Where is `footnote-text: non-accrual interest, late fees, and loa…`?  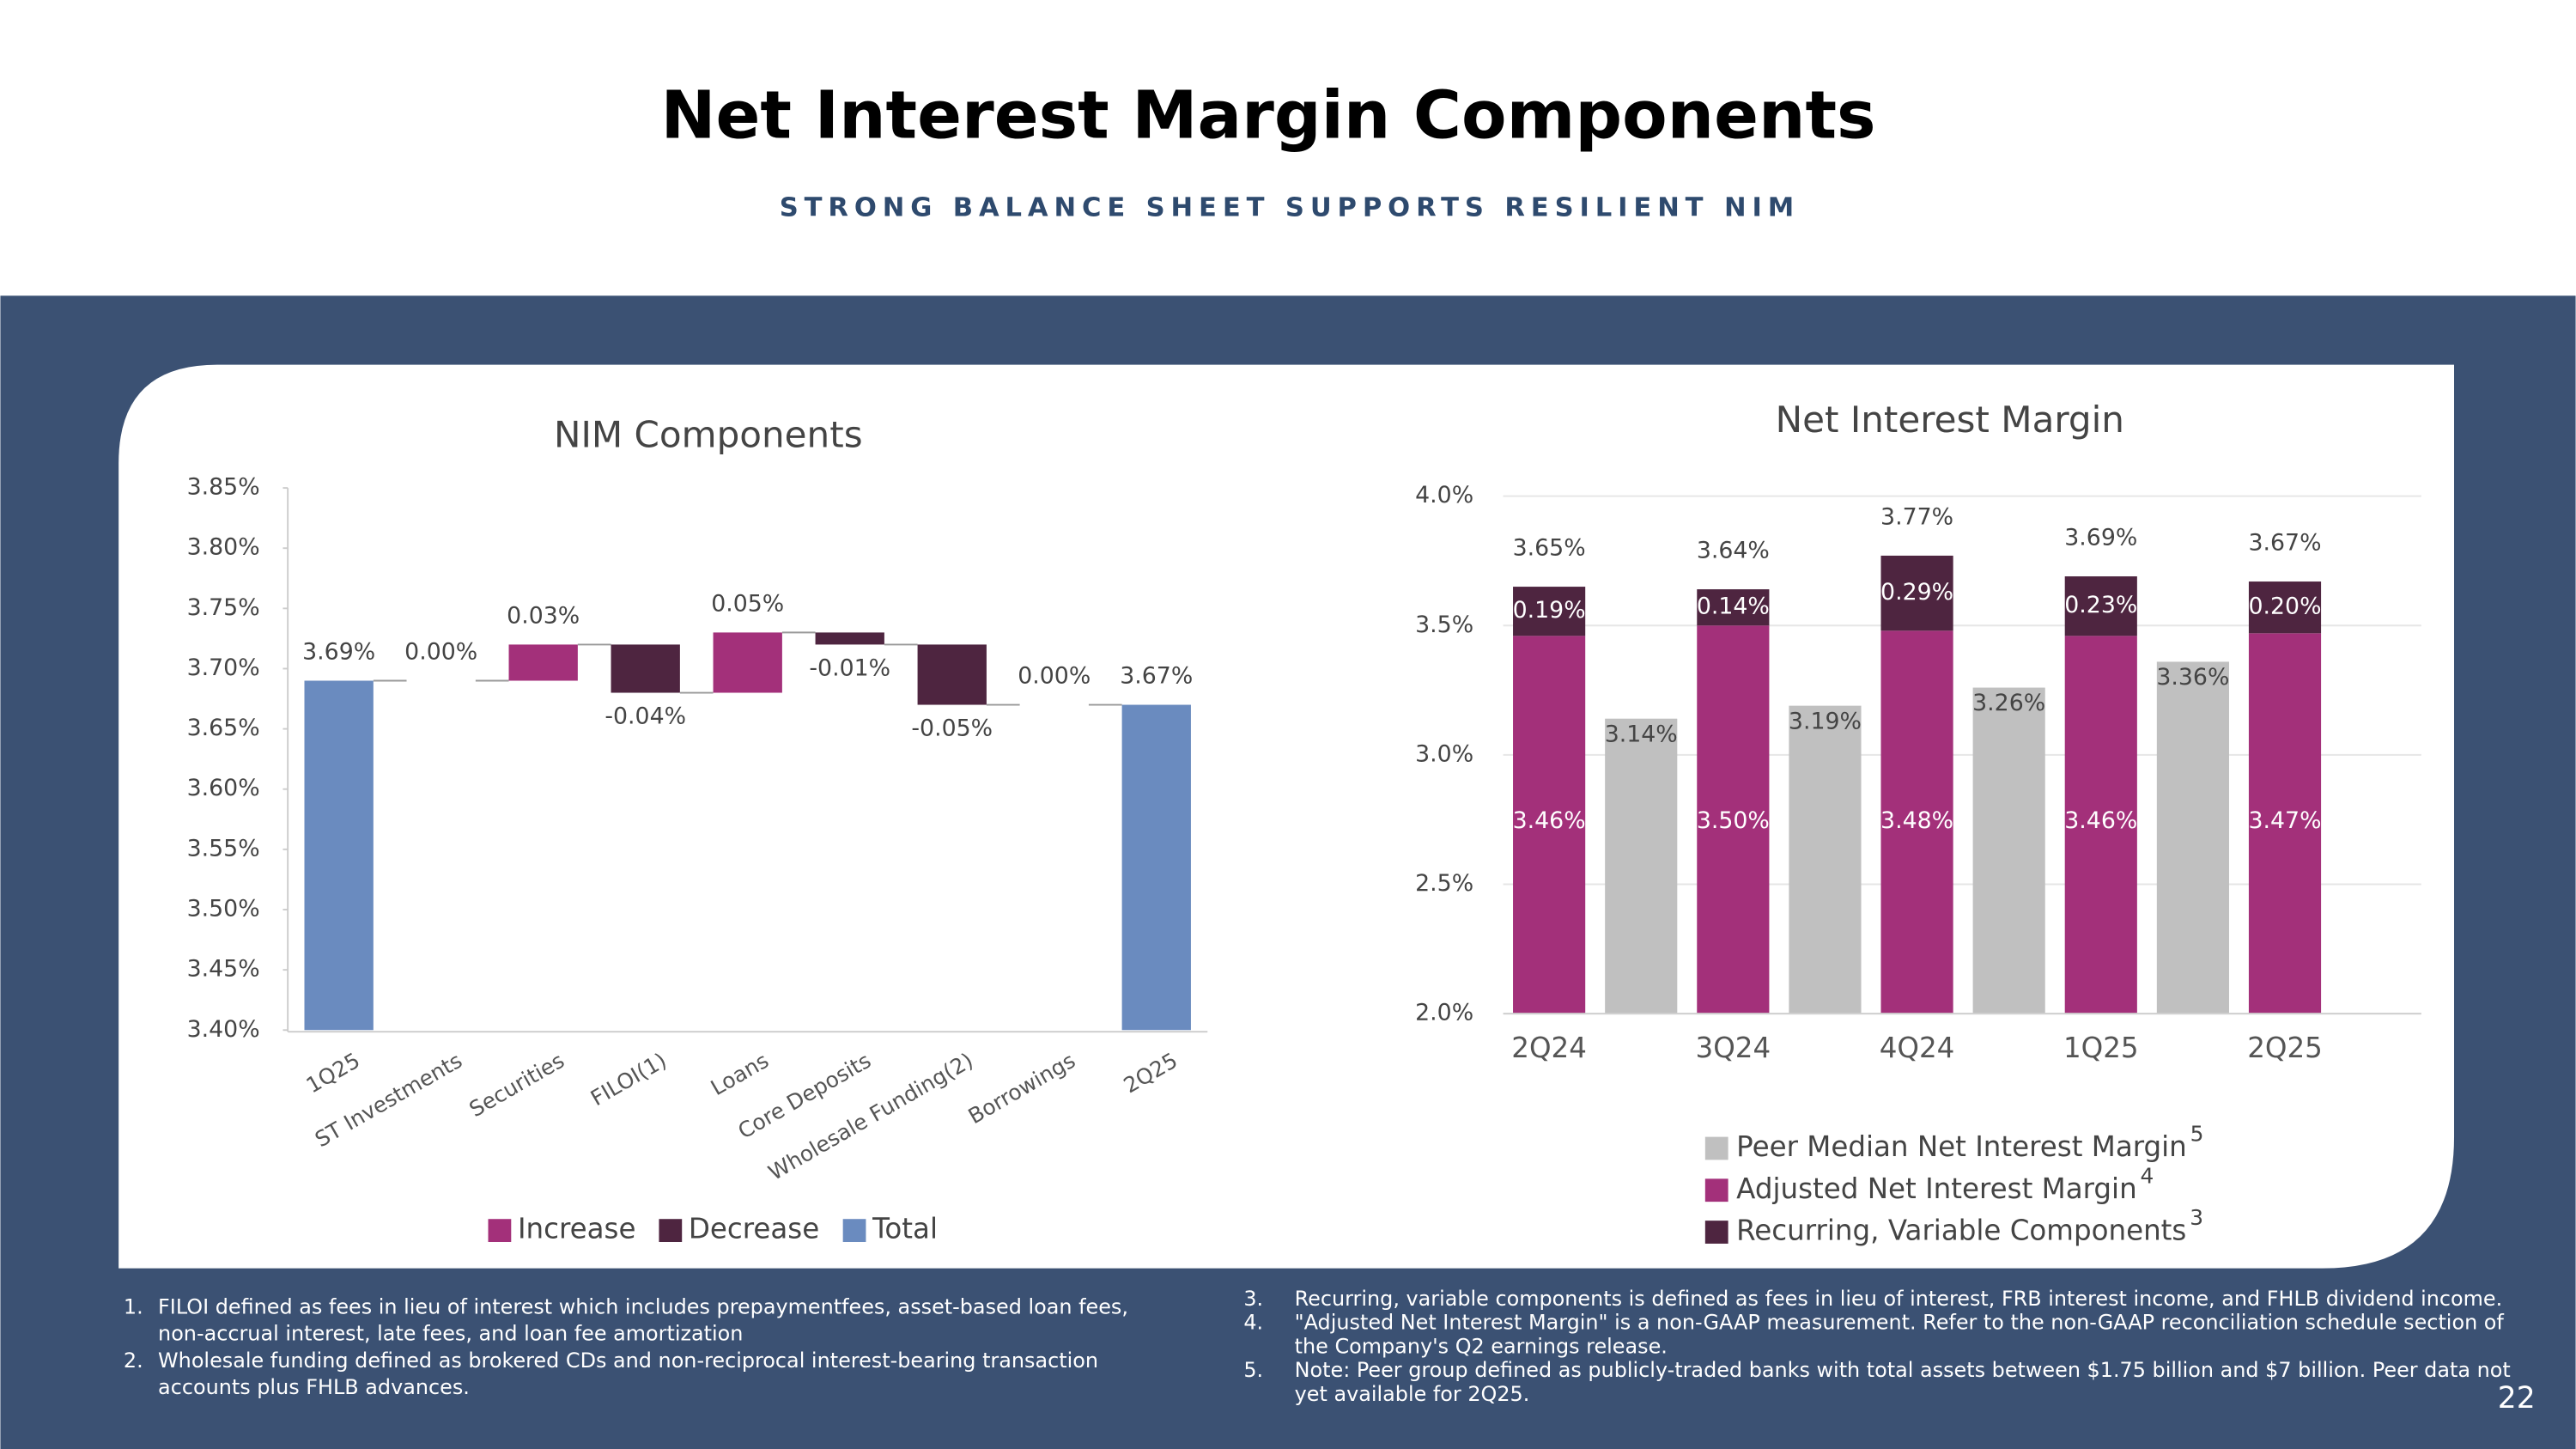 footnote-text: non-accrual interest, late fees, and loa… is located at coordinates (450, 1334).